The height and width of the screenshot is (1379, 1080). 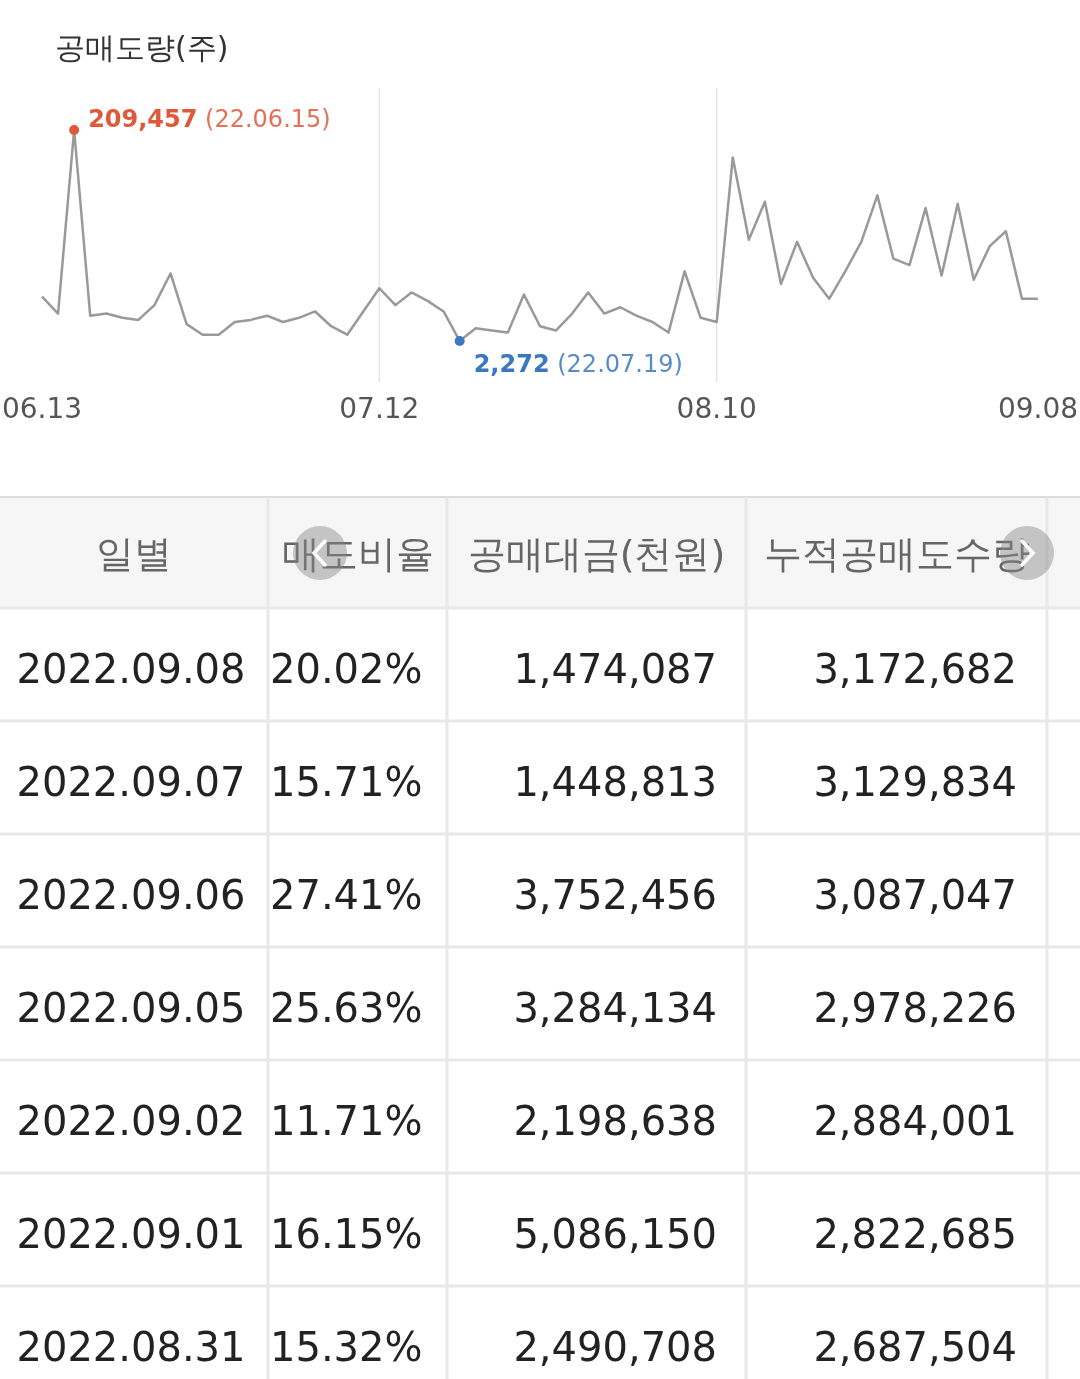 I want to click on text: 3,129,834, so click(x=915, y=782).